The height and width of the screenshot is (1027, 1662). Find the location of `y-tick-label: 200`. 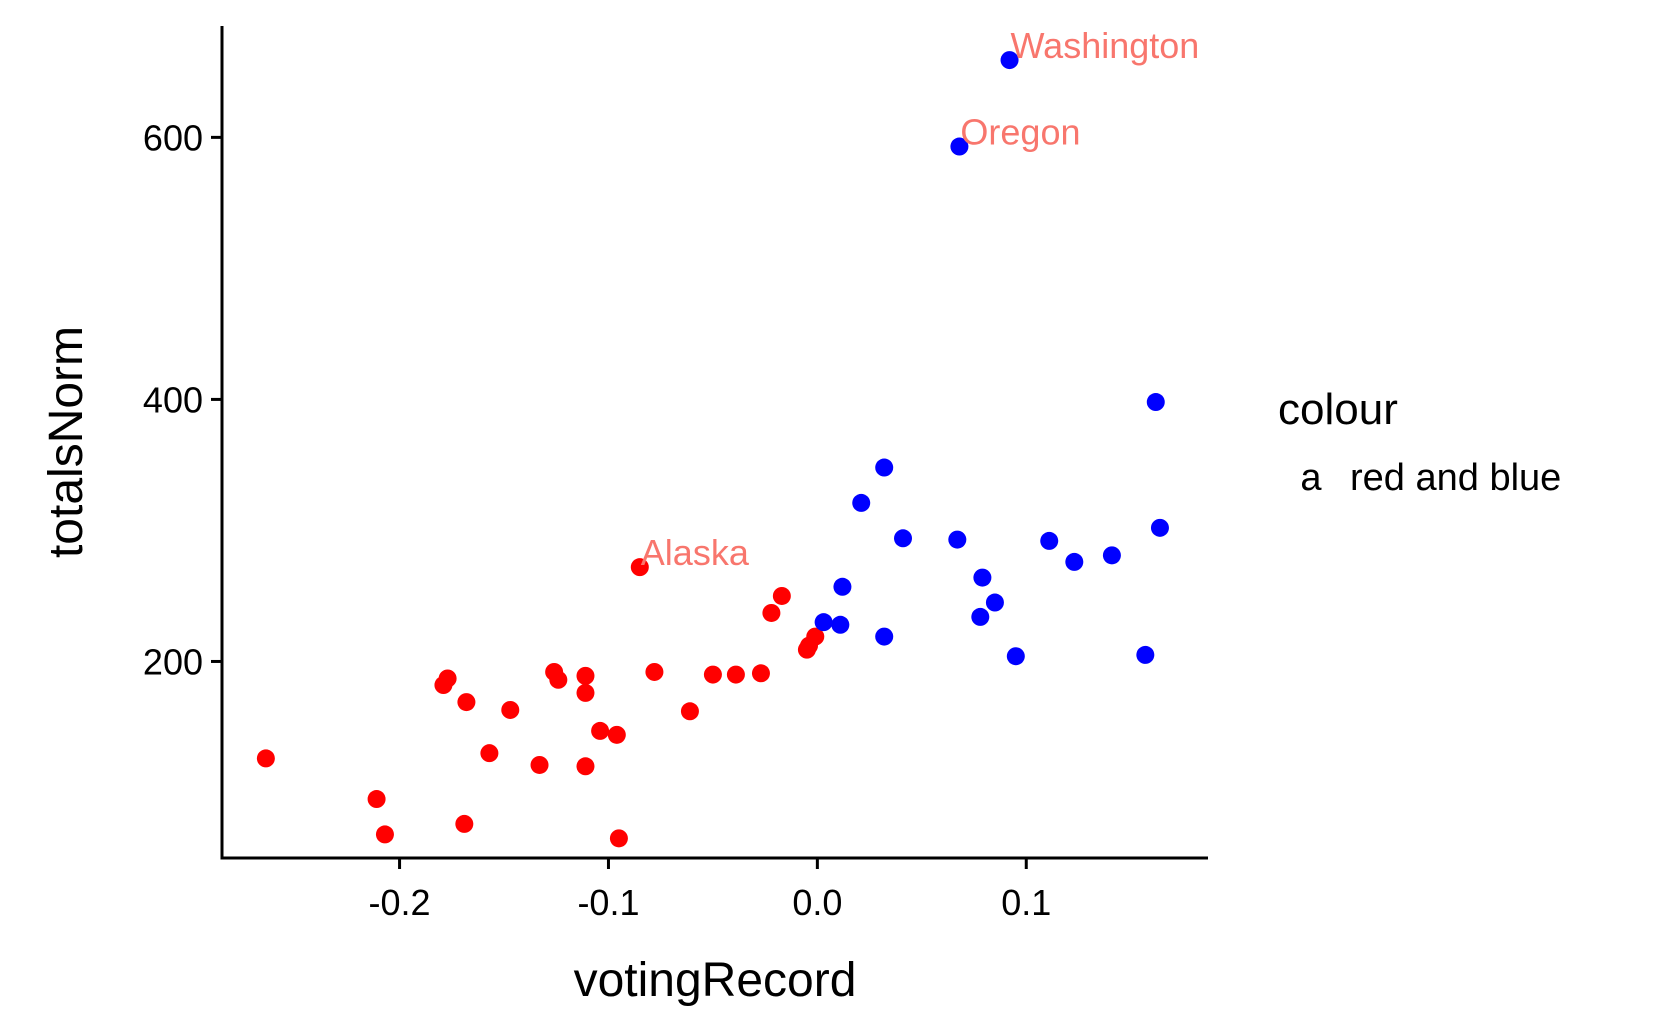

y-tick-label: 200 is located at coordinates (173, 661).